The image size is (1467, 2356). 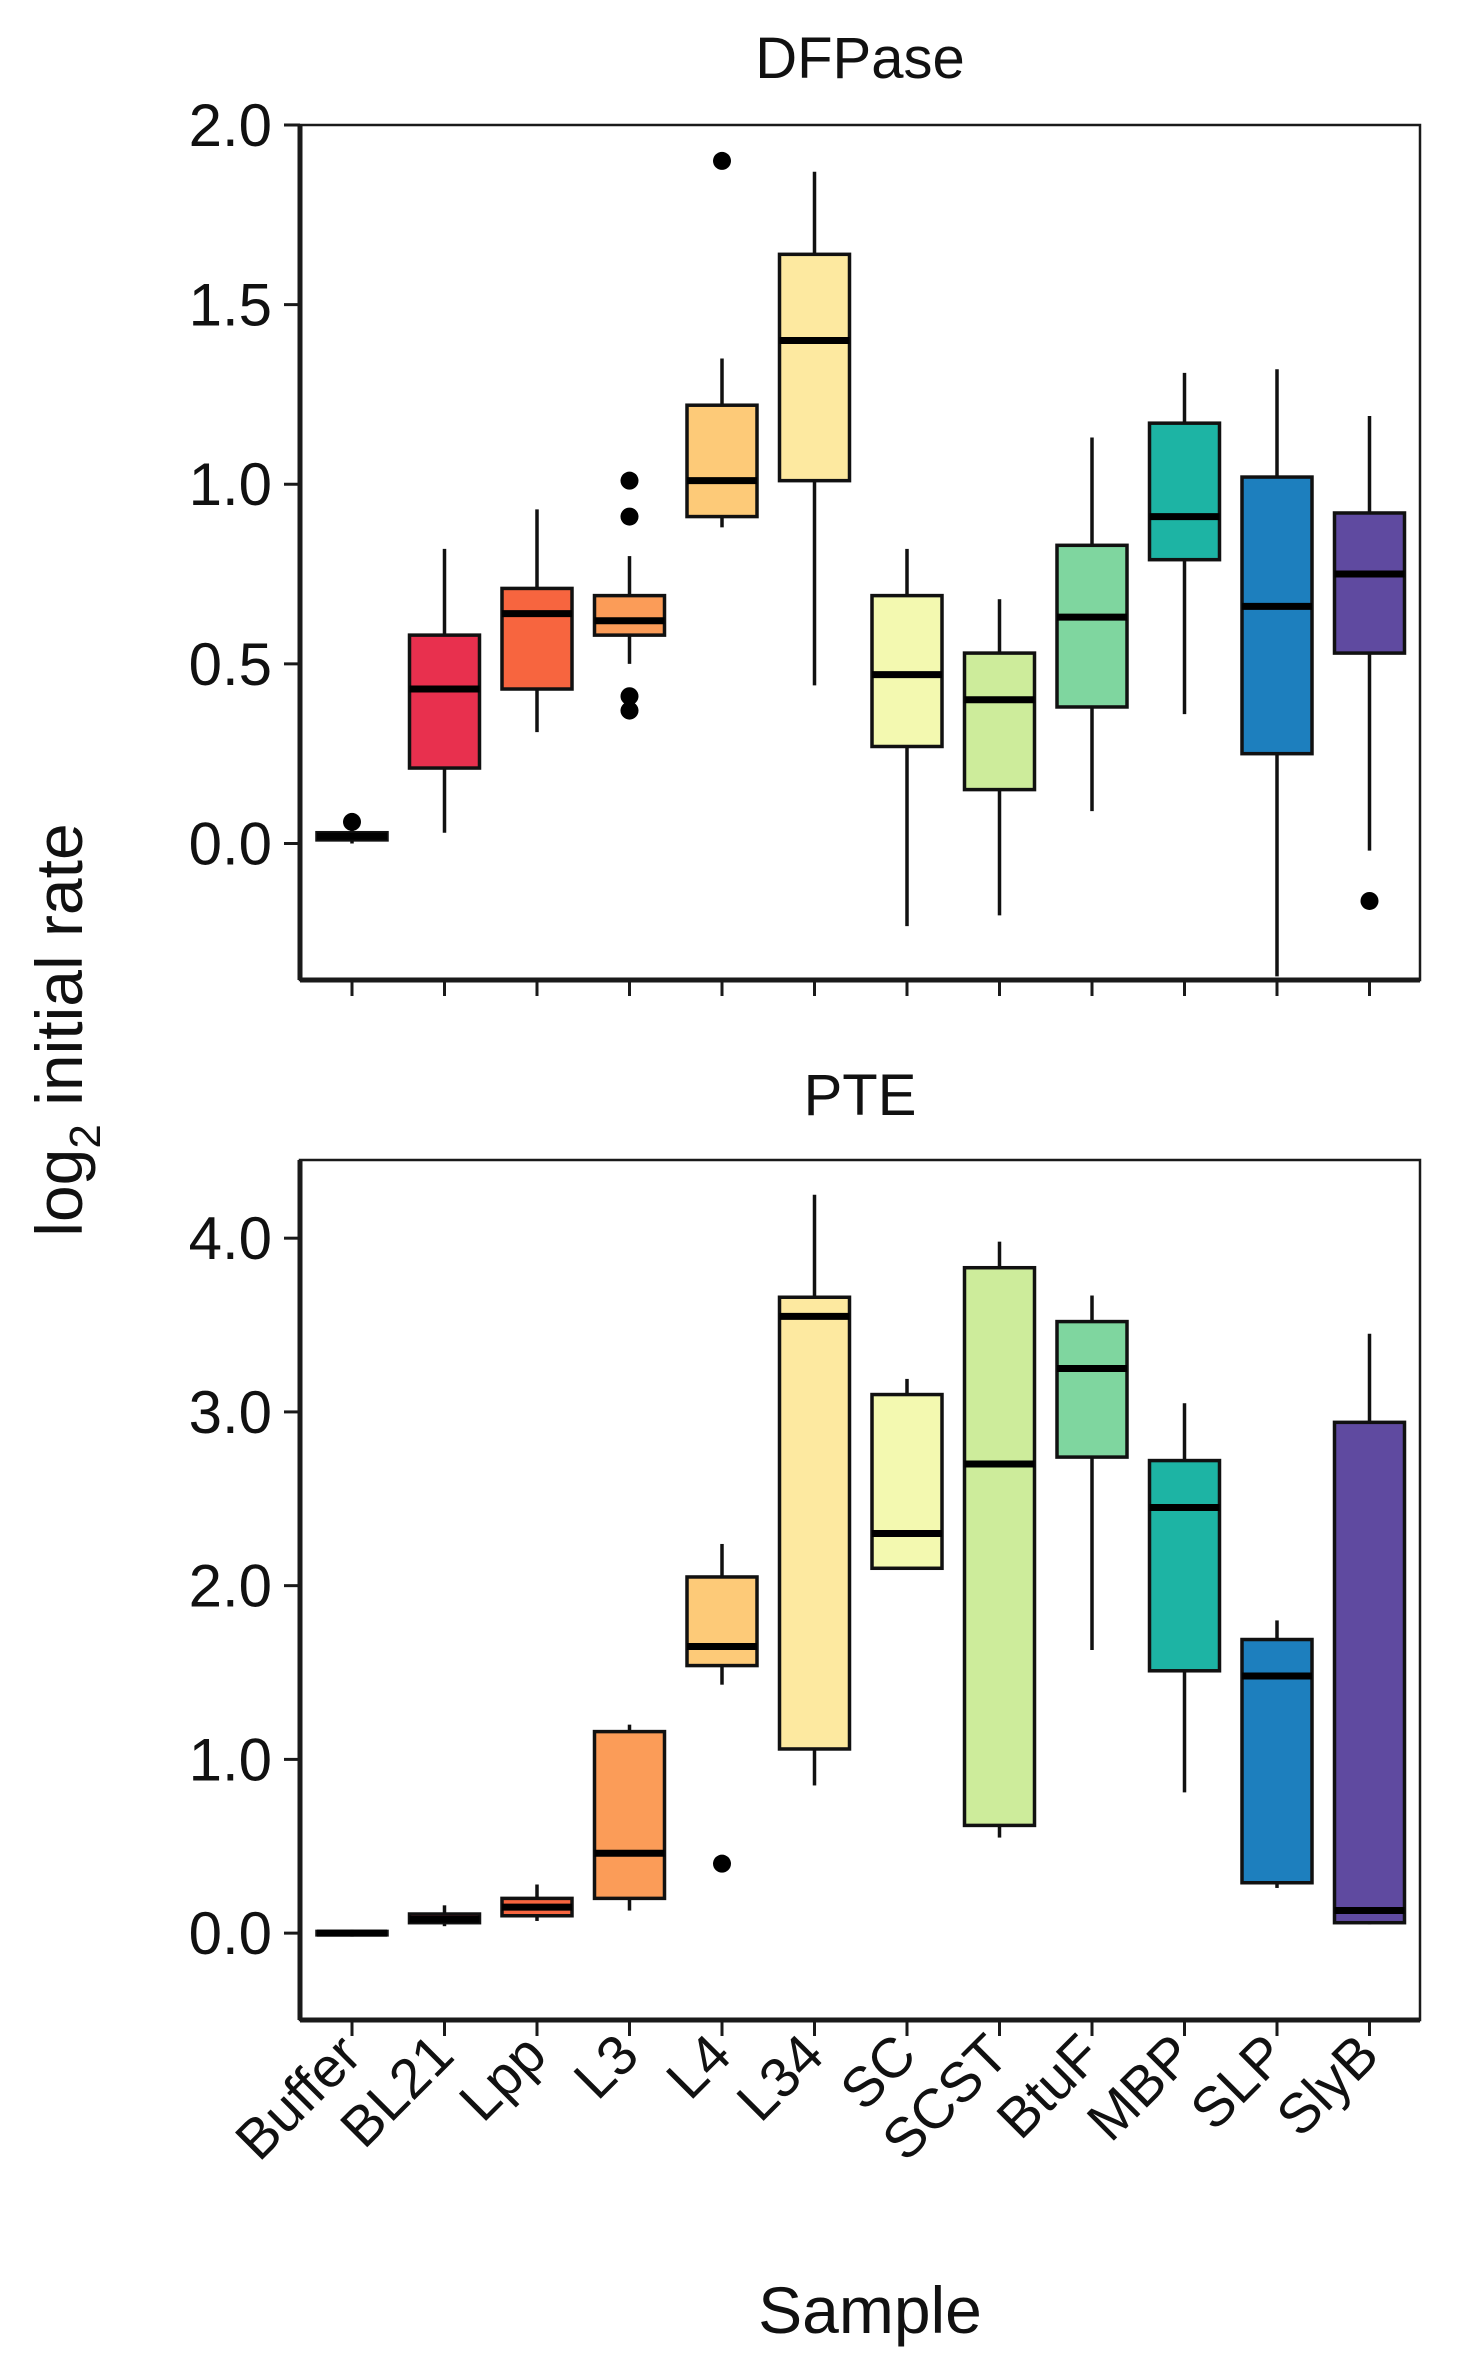 What do you see at coordinates (1048, 2086) in the screenshot?
I see `x-category-label: BtuF` at bounding box center [1048, 2086].